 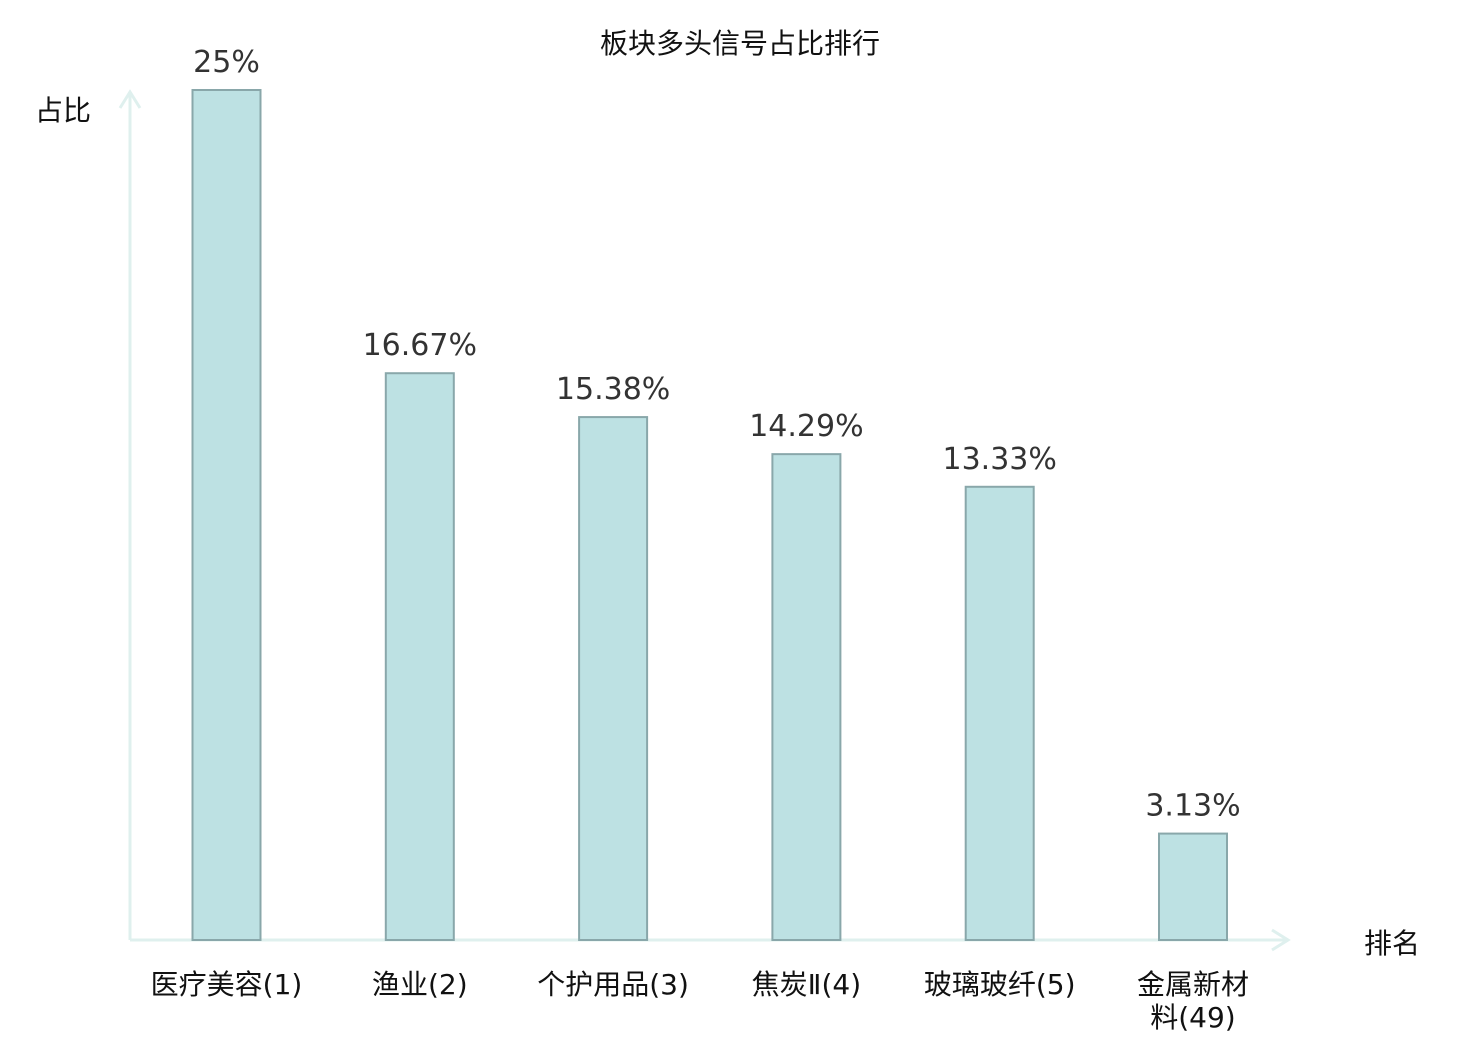 I want to click on category-label: 料(49), so click(x=1192, y=1017).